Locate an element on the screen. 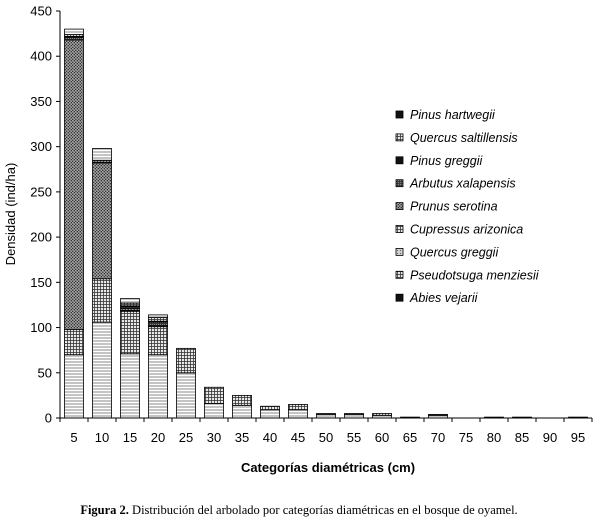 The height and width of the screenshot is (524, 598). caption-label: Figura 2. is located at coordinates (104, 510).